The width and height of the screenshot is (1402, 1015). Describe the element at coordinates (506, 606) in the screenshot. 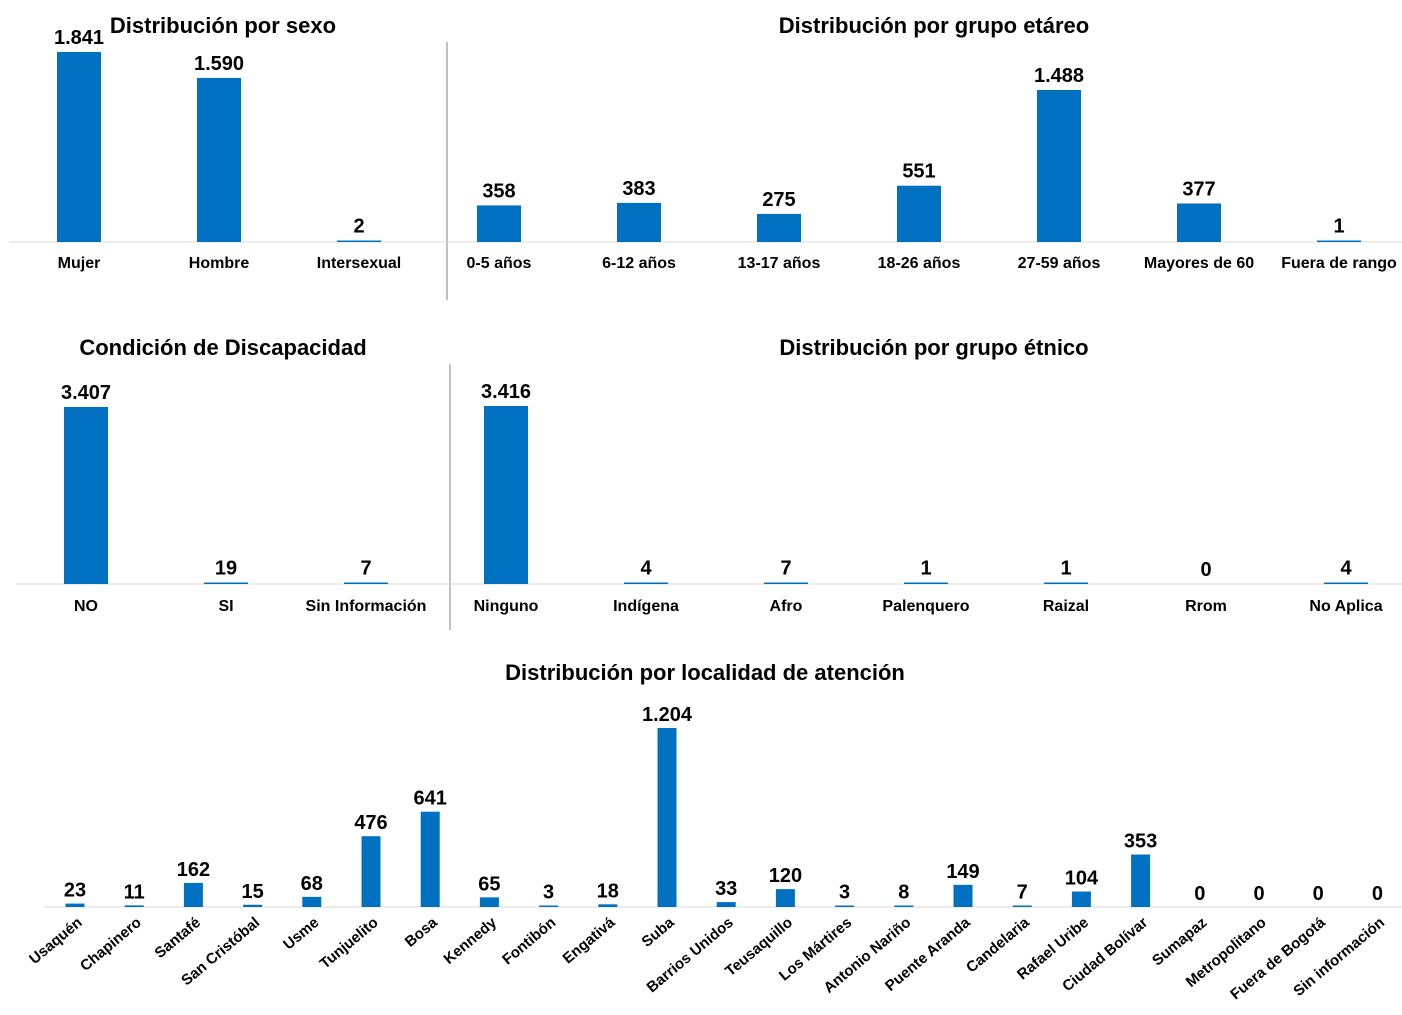

I see `category-label-etnico-0: Ninguno` at that location.